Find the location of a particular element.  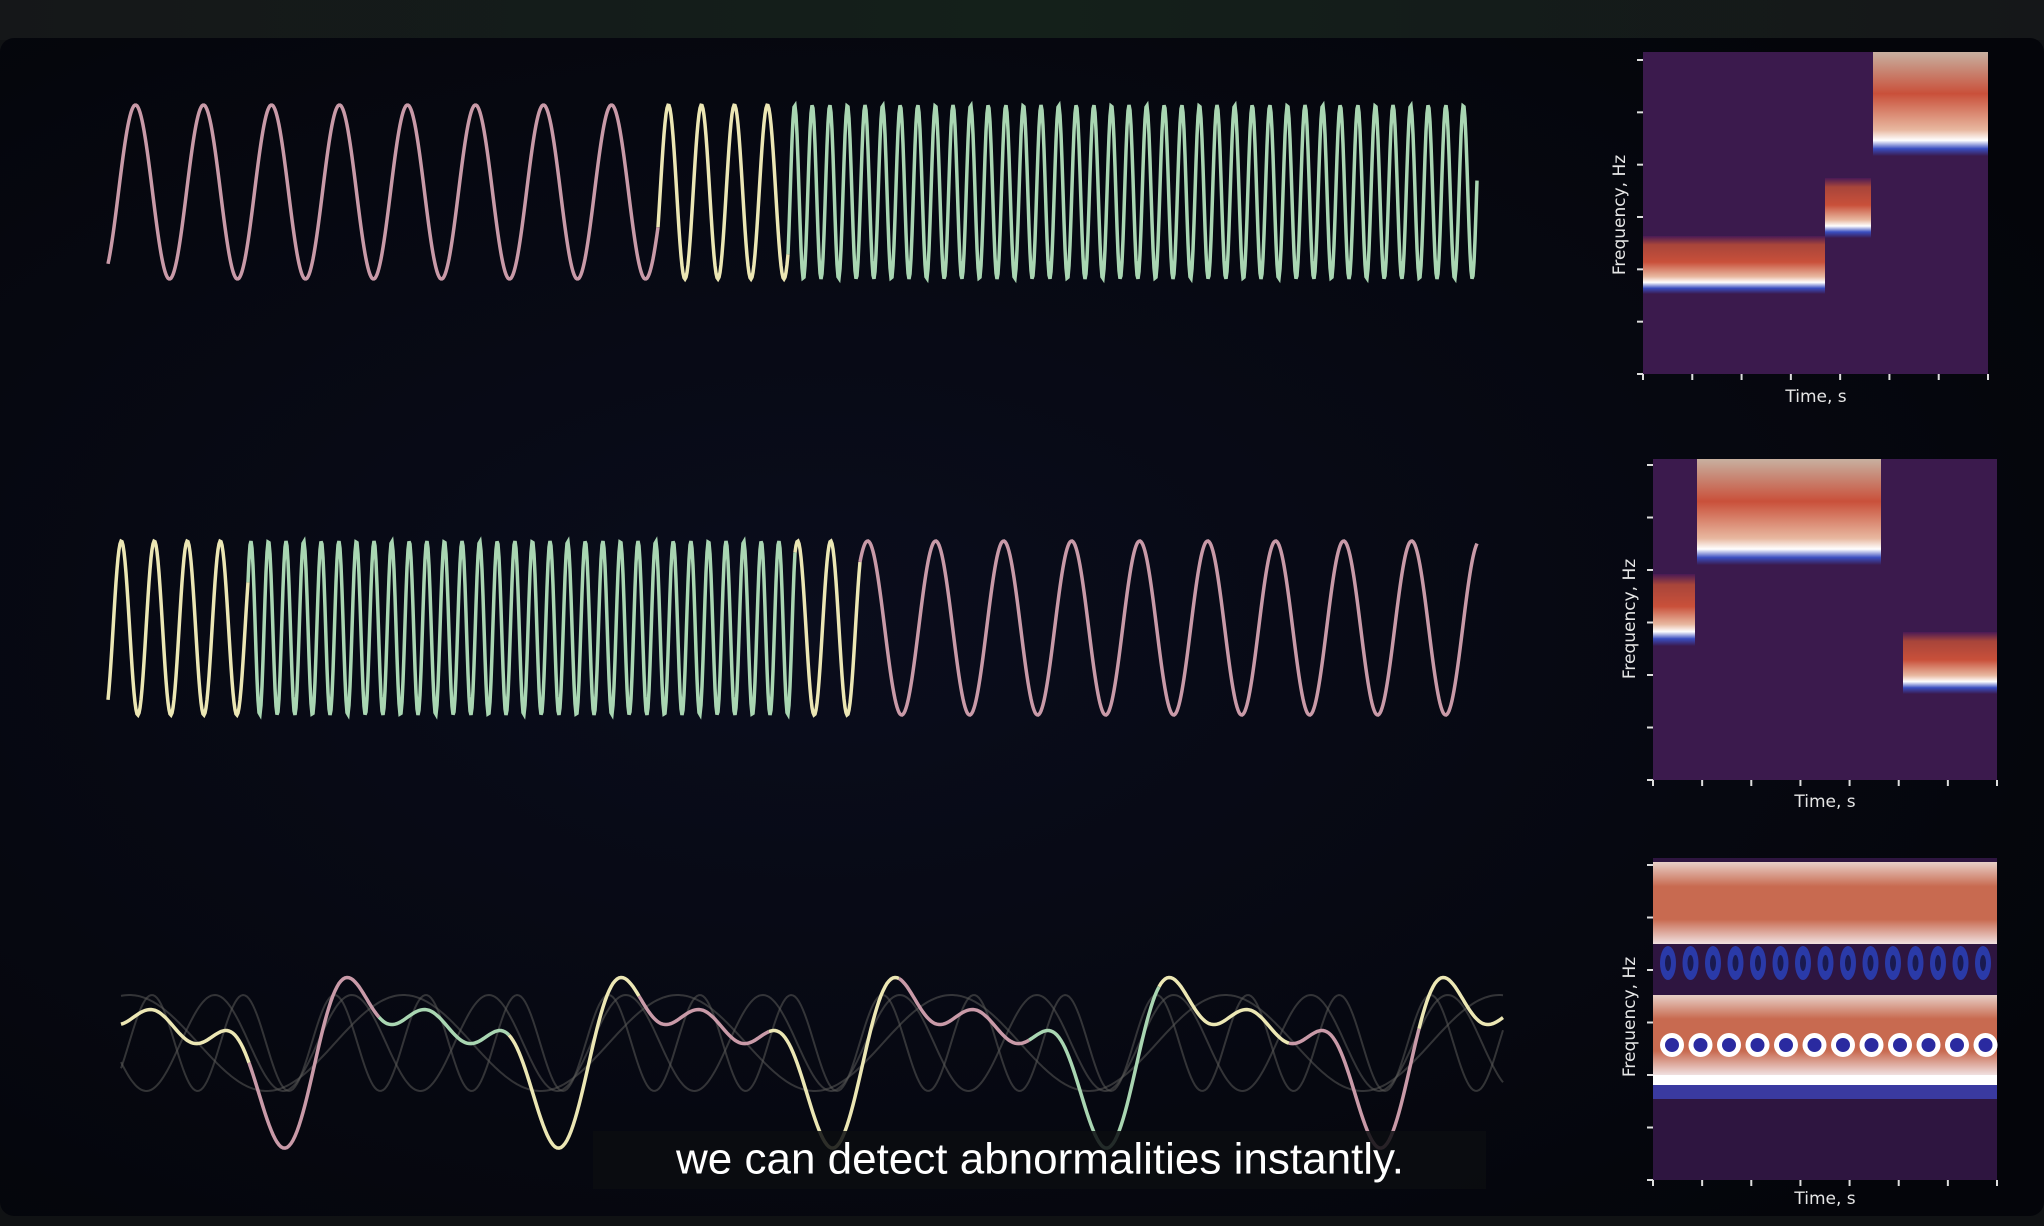

top-bar is located at coordinates (1022, 20).